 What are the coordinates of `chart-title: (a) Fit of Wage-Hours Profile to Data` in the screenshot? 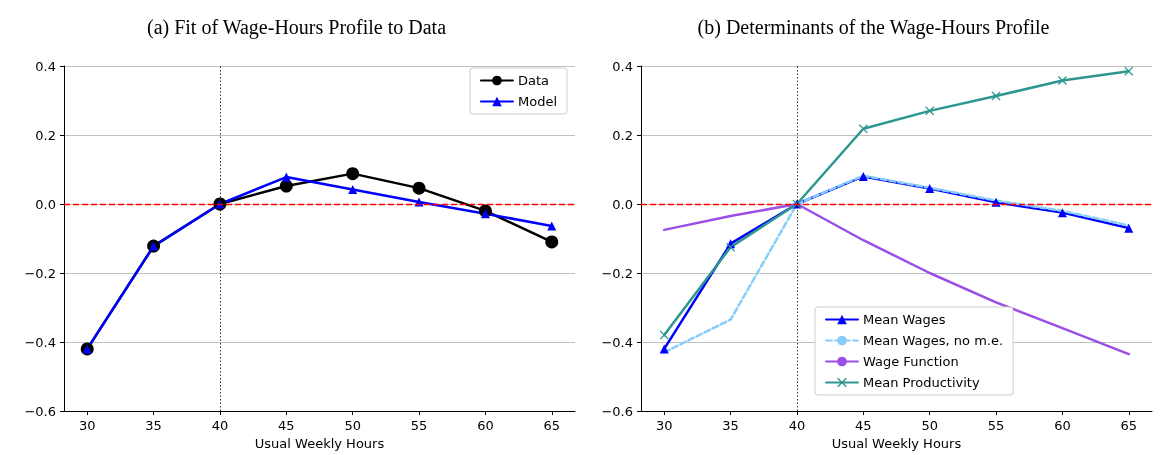 It's located at (296, 27).